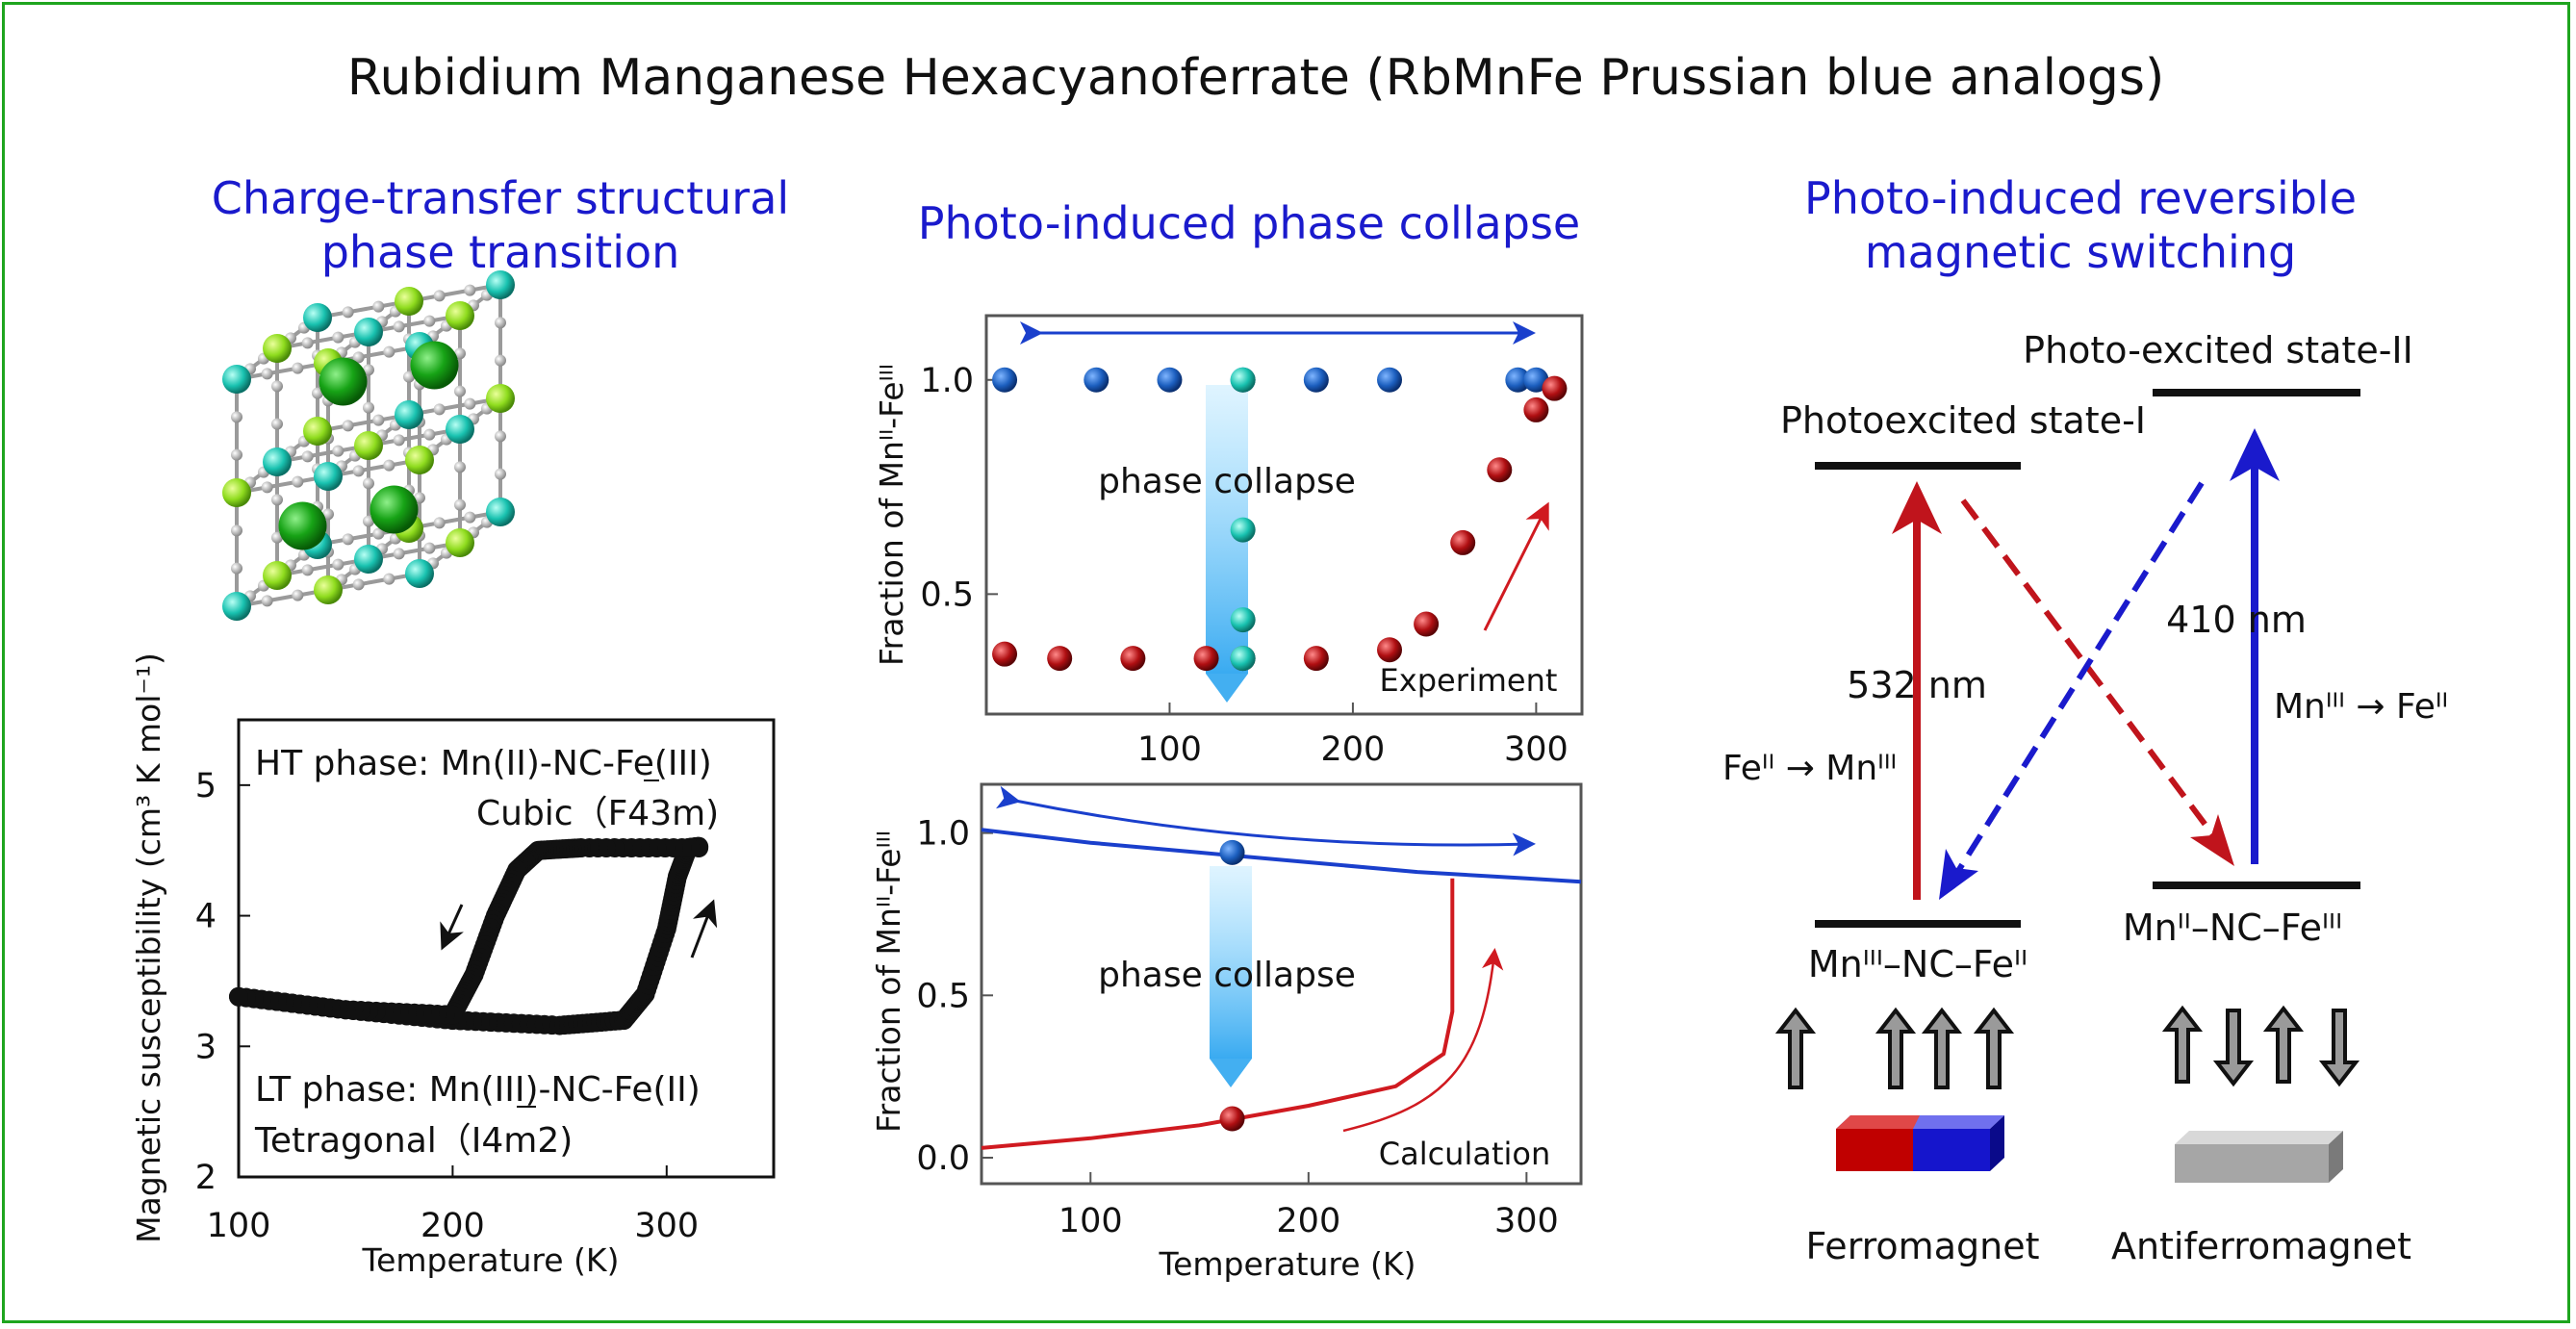 The height and width of the screenshot is (1329, 2576). I want to click on heating-arrow, so click(704, 929).